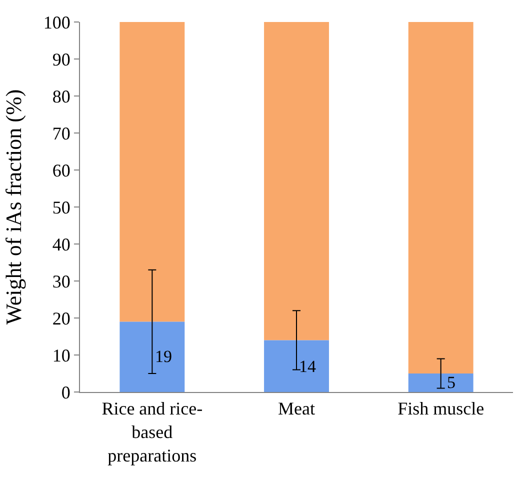 Image resolution: width=523 pixels, height=487 pixels. What do you see at coordinates (61, 355) in the screenshot?
I see `y-tick-label: 10` at bounding box center [61, 355].